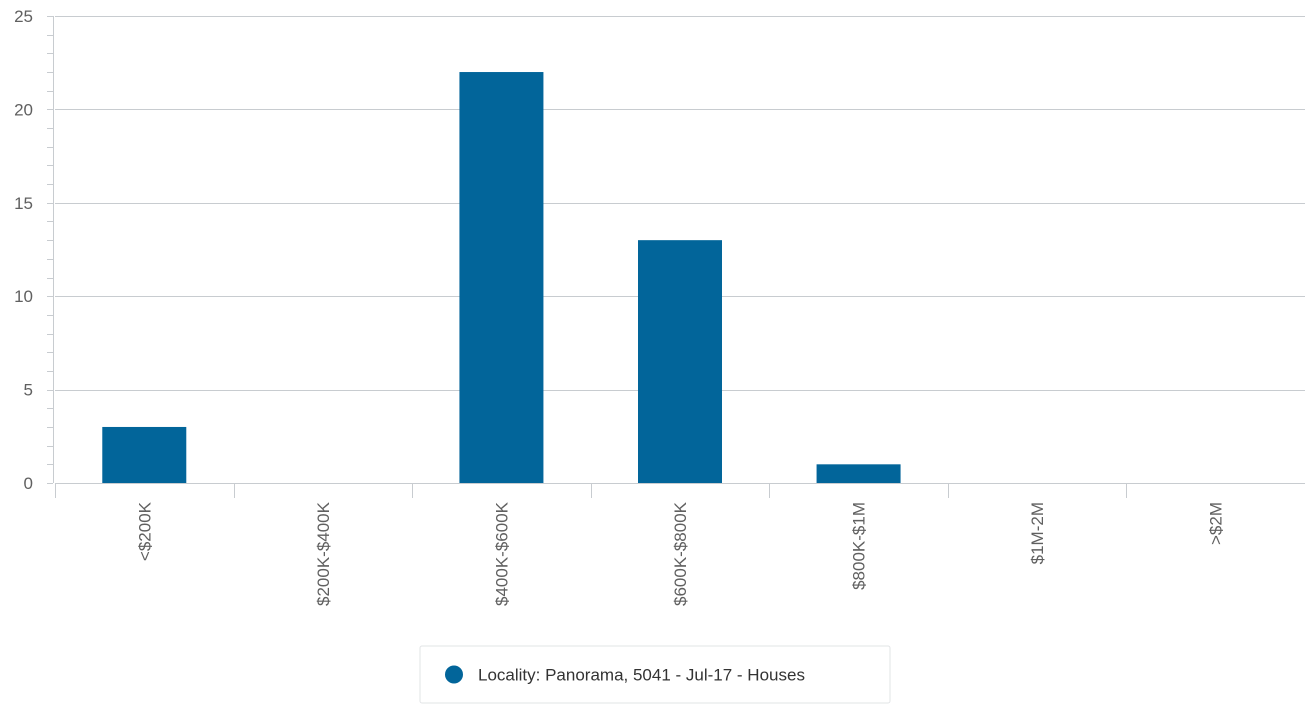 The height and width of the screenshot is (704, 1305). I want to click on x-tick-label: $400K-$600K, so click(501, 553).